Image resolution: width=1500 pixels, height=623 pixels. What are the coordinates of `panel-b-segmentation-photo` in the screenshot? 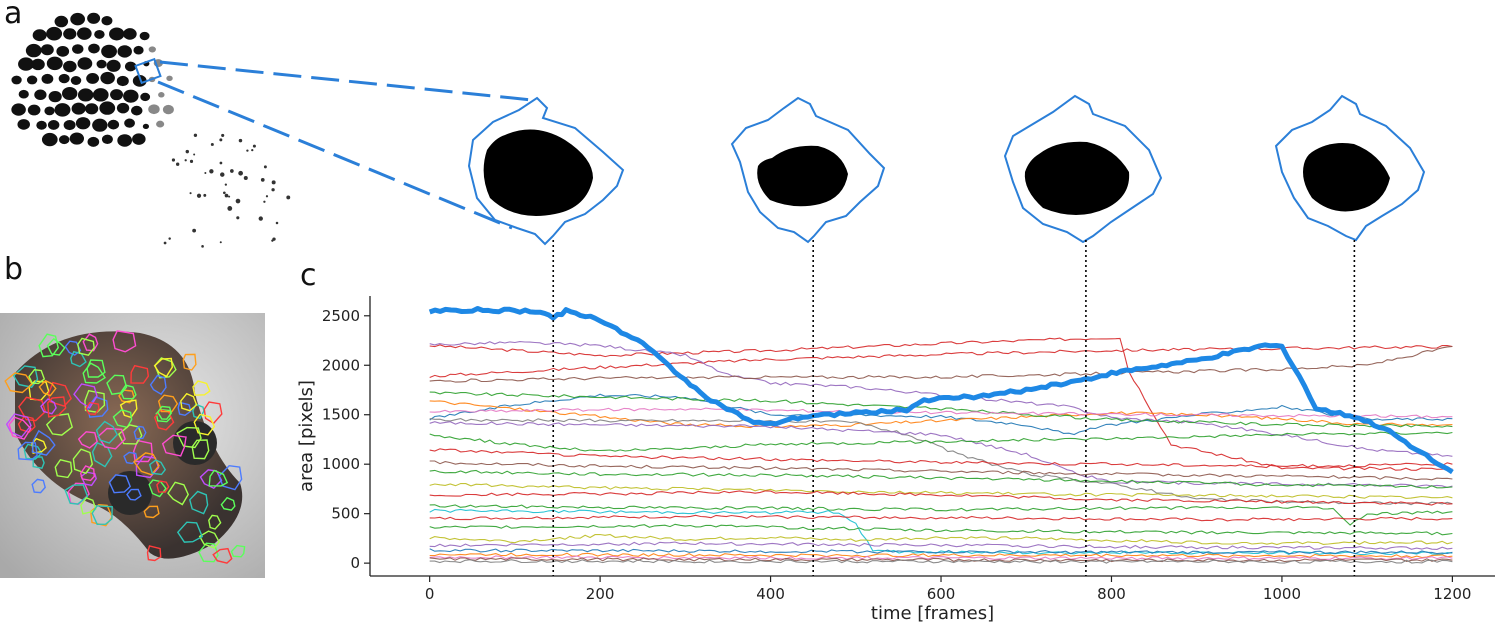 It's located at (132, 445).